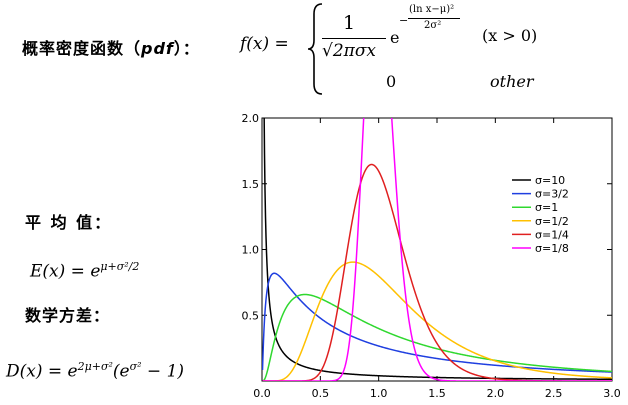  I want to click on x-tick-label: 2.5, so click(554, 393).